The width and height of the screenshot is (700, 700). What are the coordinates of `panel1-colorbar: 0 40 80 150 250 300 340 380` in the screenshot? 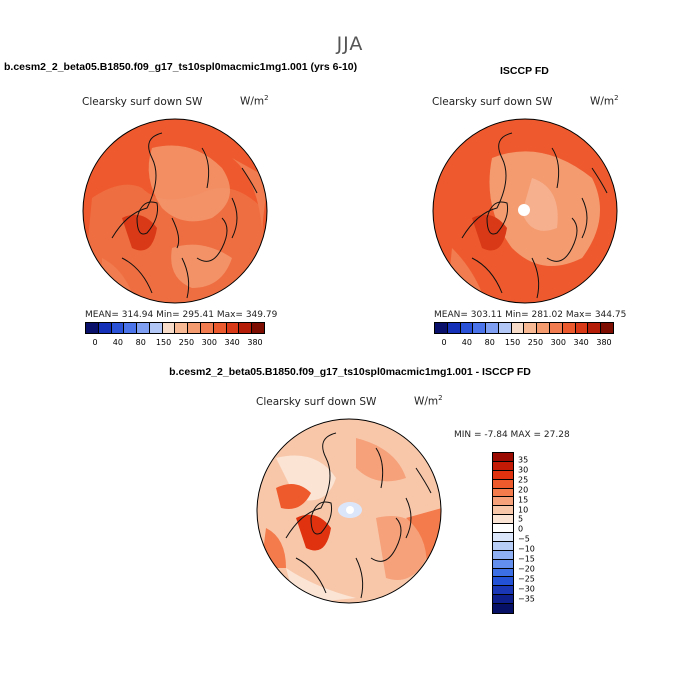 It's located at (175, 335).